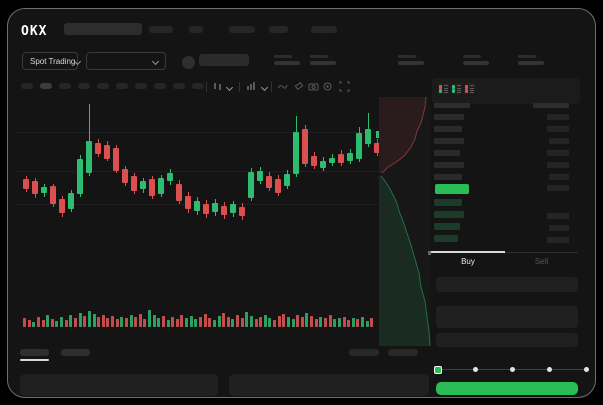 This screenshot has width=603, height=405. What do you see at coordinates (541, 261) in the screenshot?
I see `tab-sell: Sell` at bounding box center [541, 261].